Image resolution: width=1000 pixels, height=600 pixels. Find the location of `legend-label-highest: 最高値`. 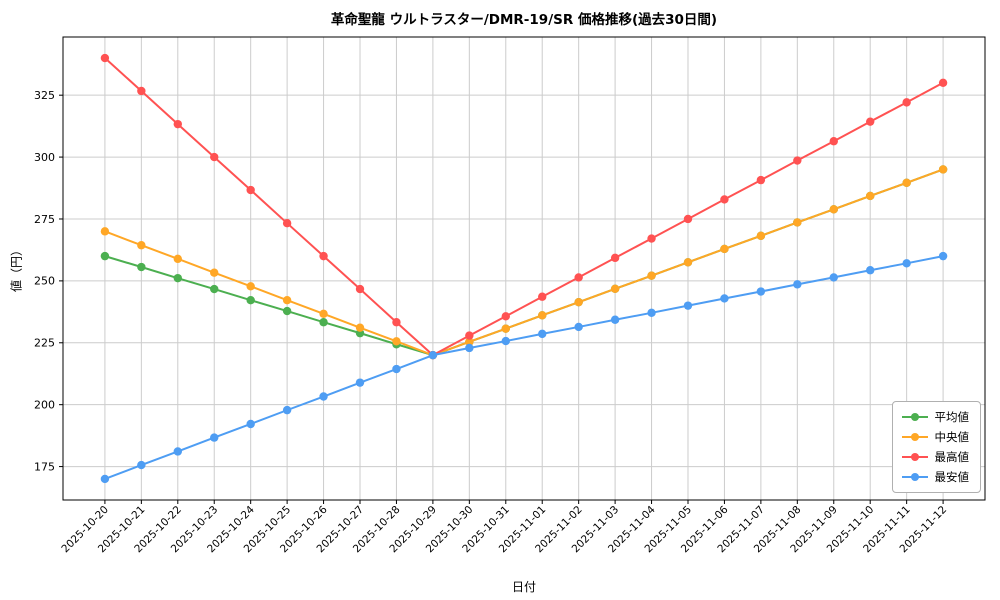

legend-label-highest: 最高値 is located at coordinates (952, 457).